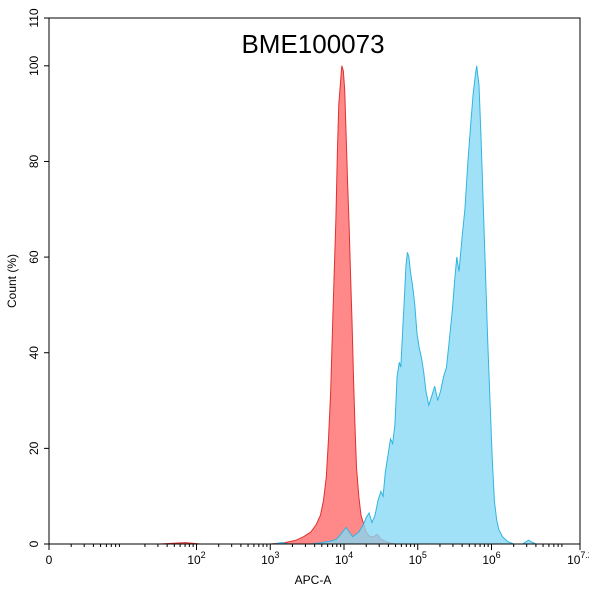 The image size is (589, 591). Describe the element at coordinates (12, 281) in the screenshot. I see `y-axis-label: Count (%)` at that location.